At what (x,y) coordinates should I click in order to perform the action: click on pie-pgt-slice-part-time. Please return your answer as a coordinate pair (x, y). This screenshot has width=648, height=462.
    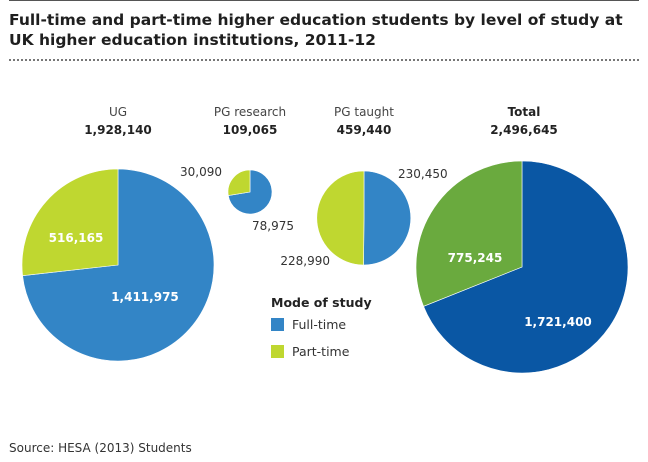
    Looking at the image, I should click on (340, 218).